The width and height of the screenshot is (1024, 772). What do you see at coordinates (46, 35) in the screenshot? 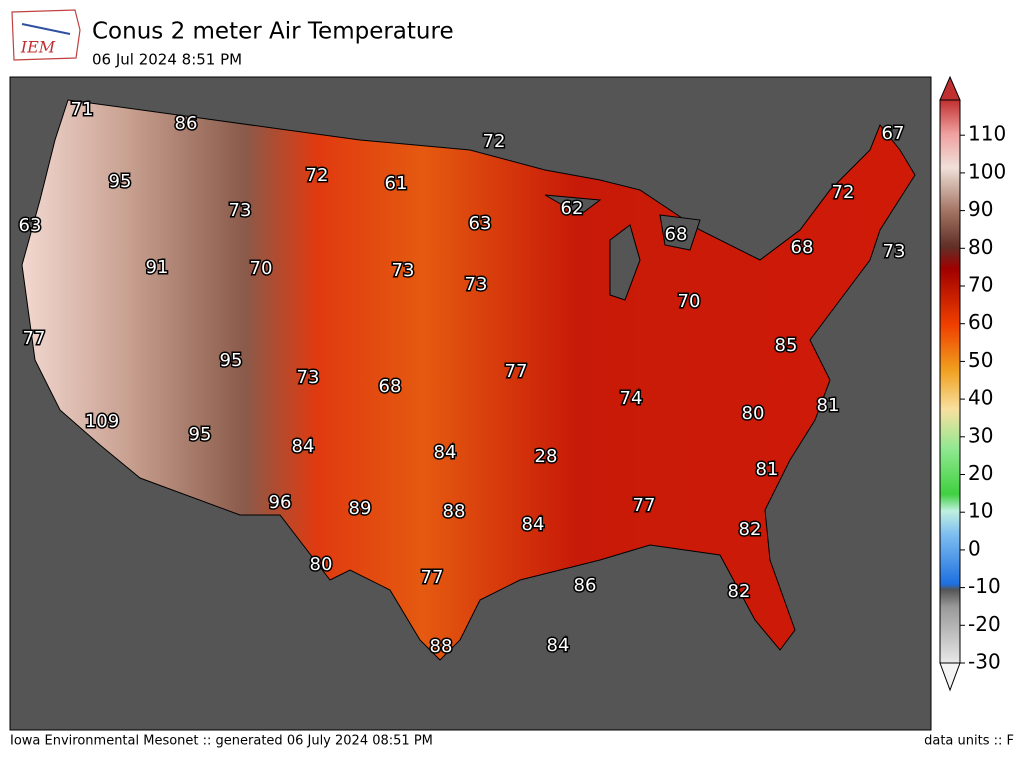
I see `logo: IEM` at bounding box center [46, 35].